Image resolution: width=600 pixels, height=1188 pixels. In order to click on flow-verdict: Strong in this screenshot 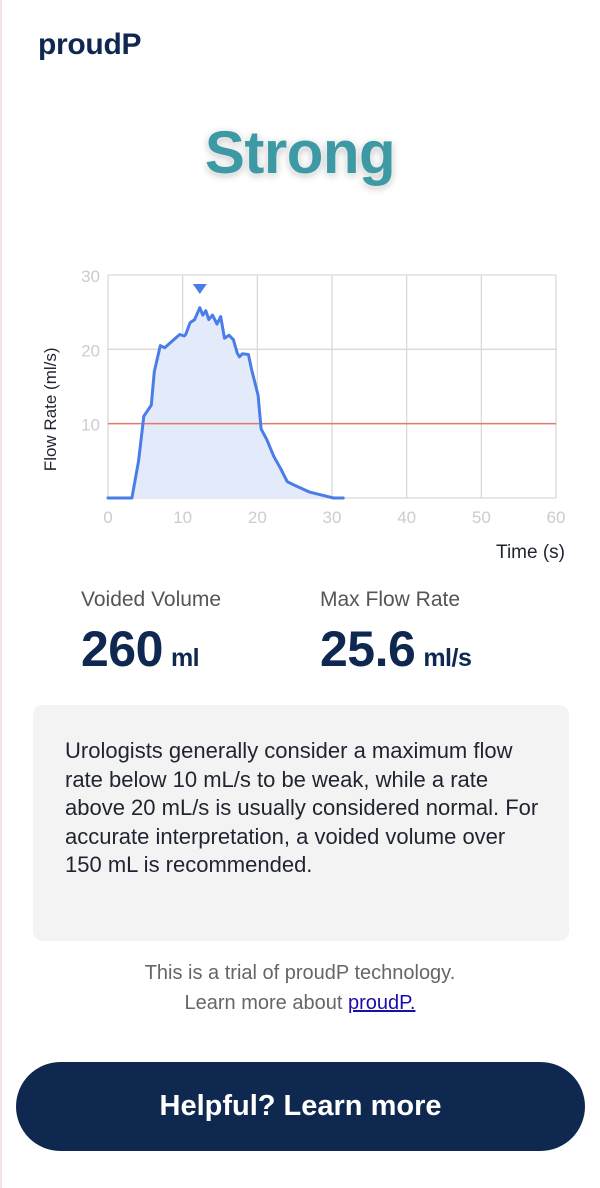, I will do `click(300, 152)`.